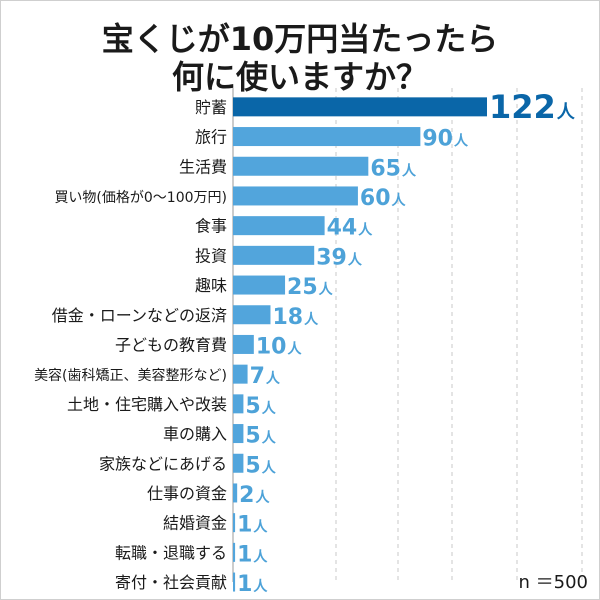  Describe the element at coordinates (211, 107) in the screenshot. I see `category-label: 貯蓄` at that location.